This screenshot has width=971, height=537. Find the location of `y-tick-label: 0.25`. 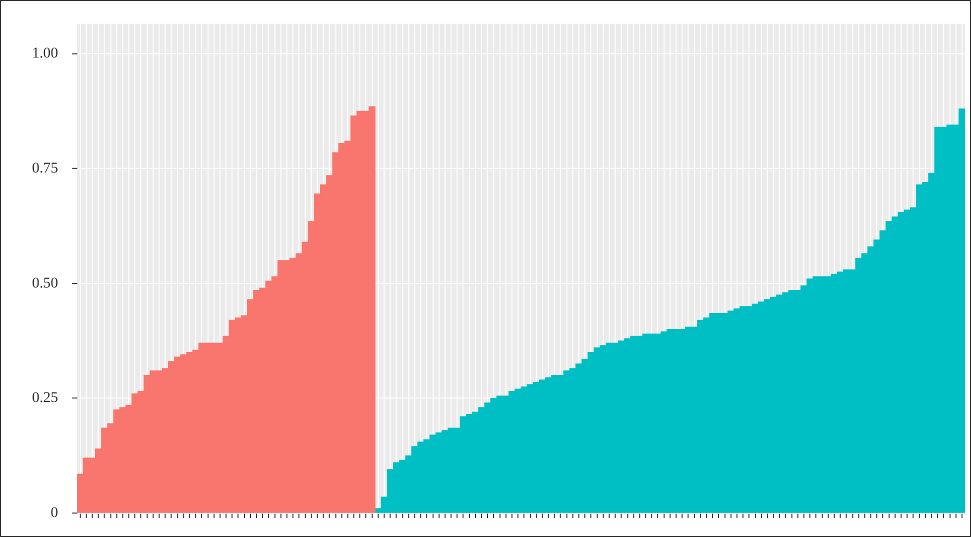

y-tick-label: 0.25 is located at coordinates (45, 398).